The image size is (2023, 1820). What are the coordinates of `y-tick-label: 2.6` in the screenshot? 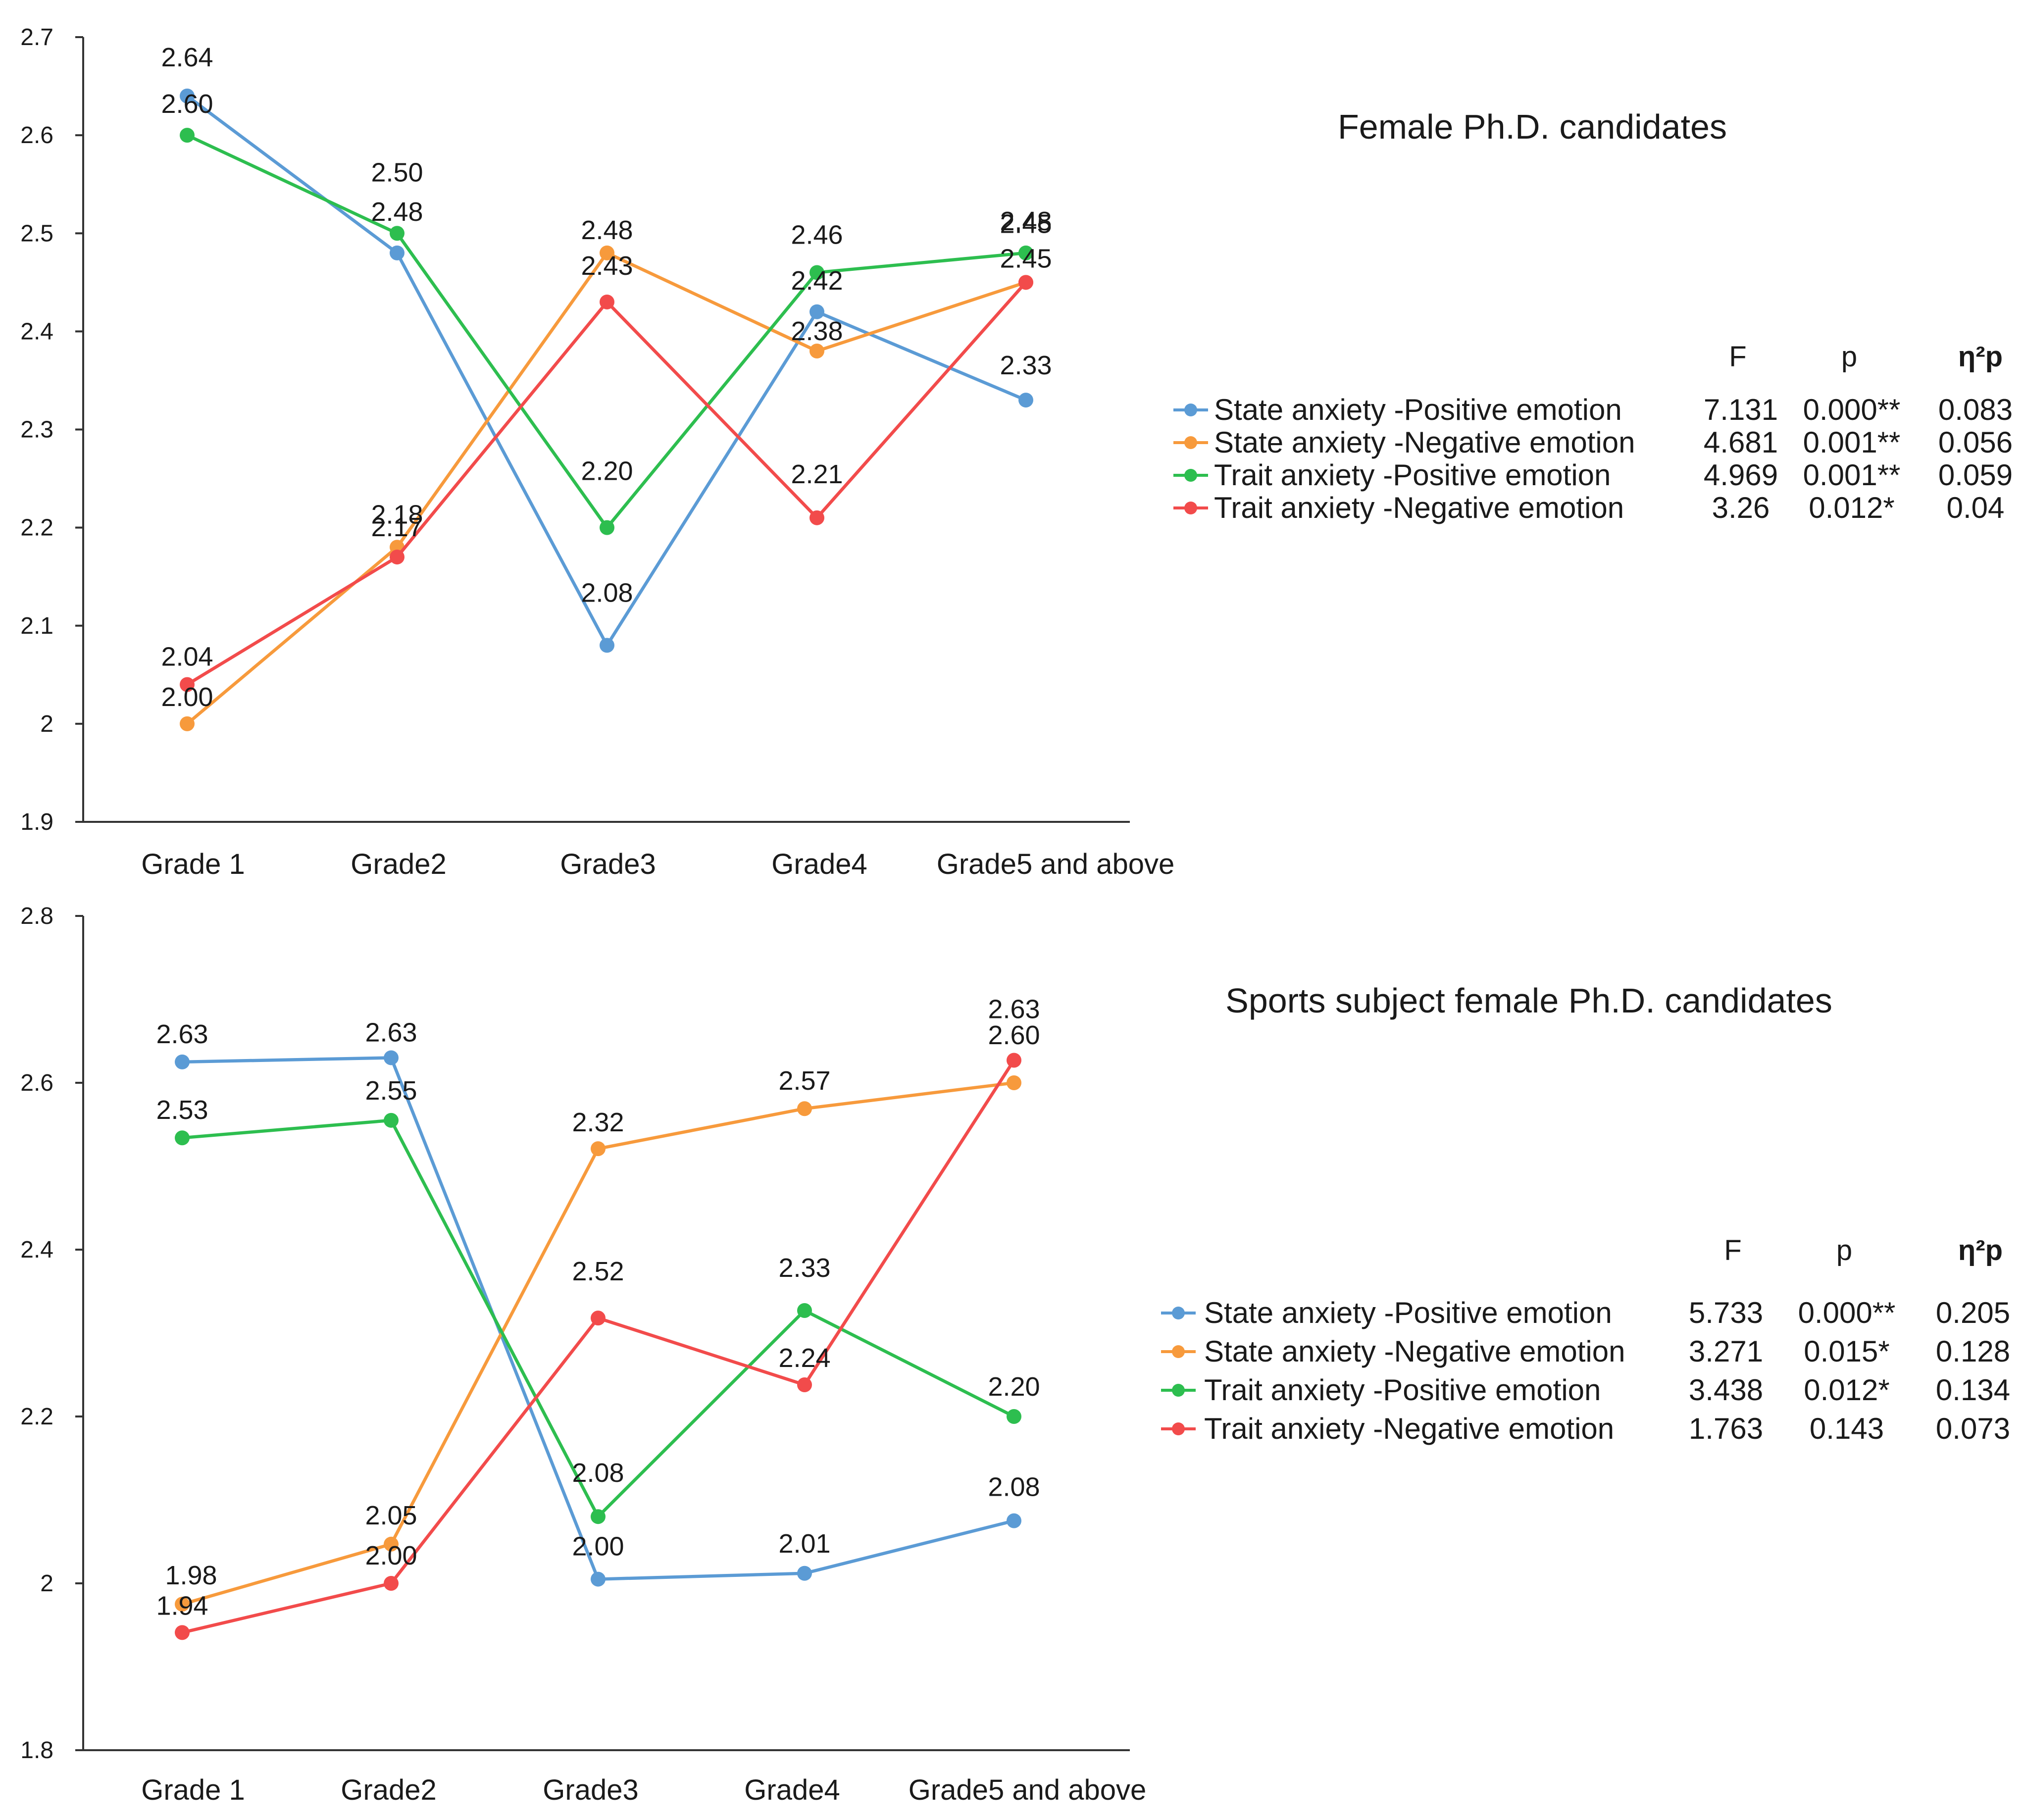 It's located at (36, 1083).